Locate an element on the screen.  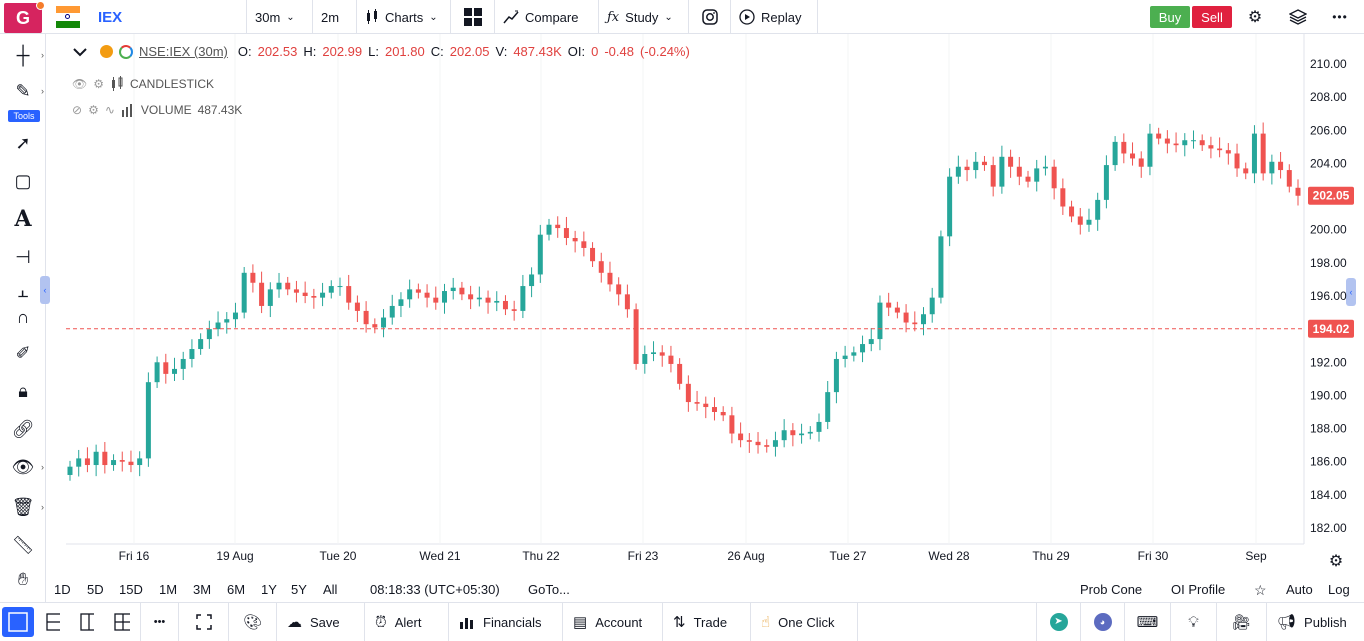
replay-button: Replay is located at coordinates (774, 17).